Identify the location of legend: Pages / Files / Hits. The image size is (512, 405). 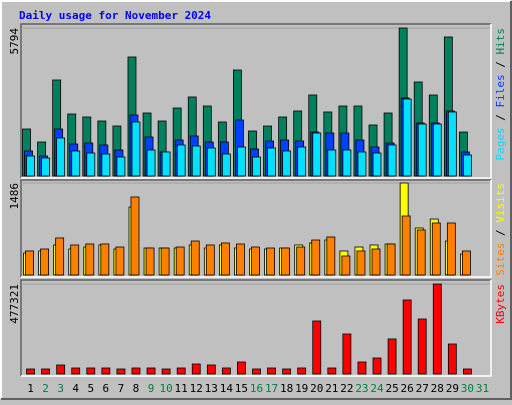
(500, 94).